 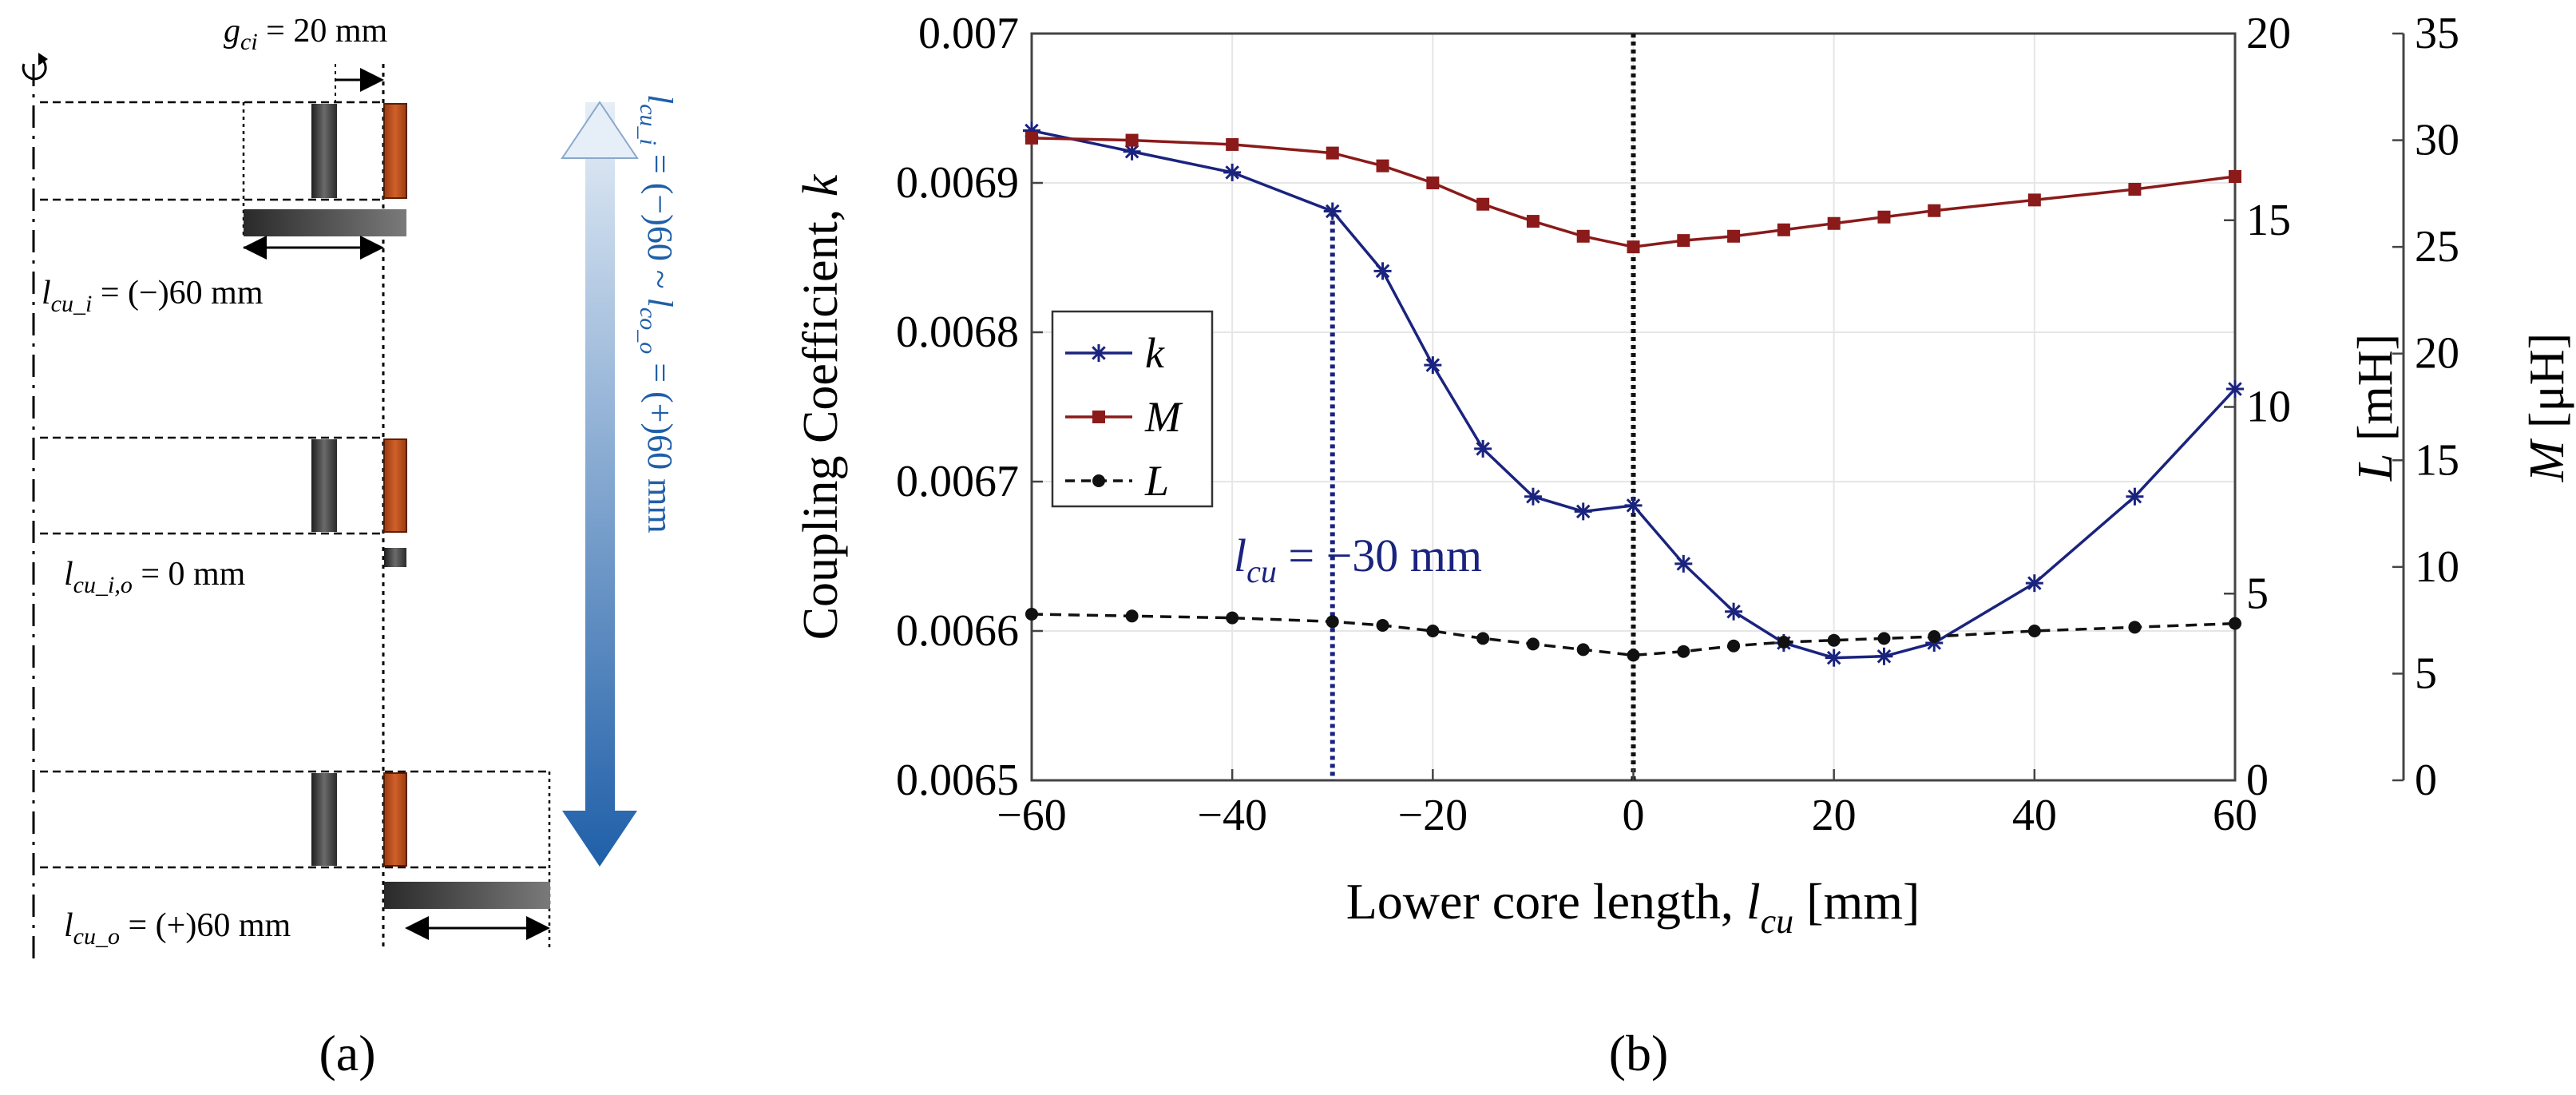 What do you see at coordinates (599, 485) in the screenshot?
I see `range-arrow-body` at bounding box center [599, 485].